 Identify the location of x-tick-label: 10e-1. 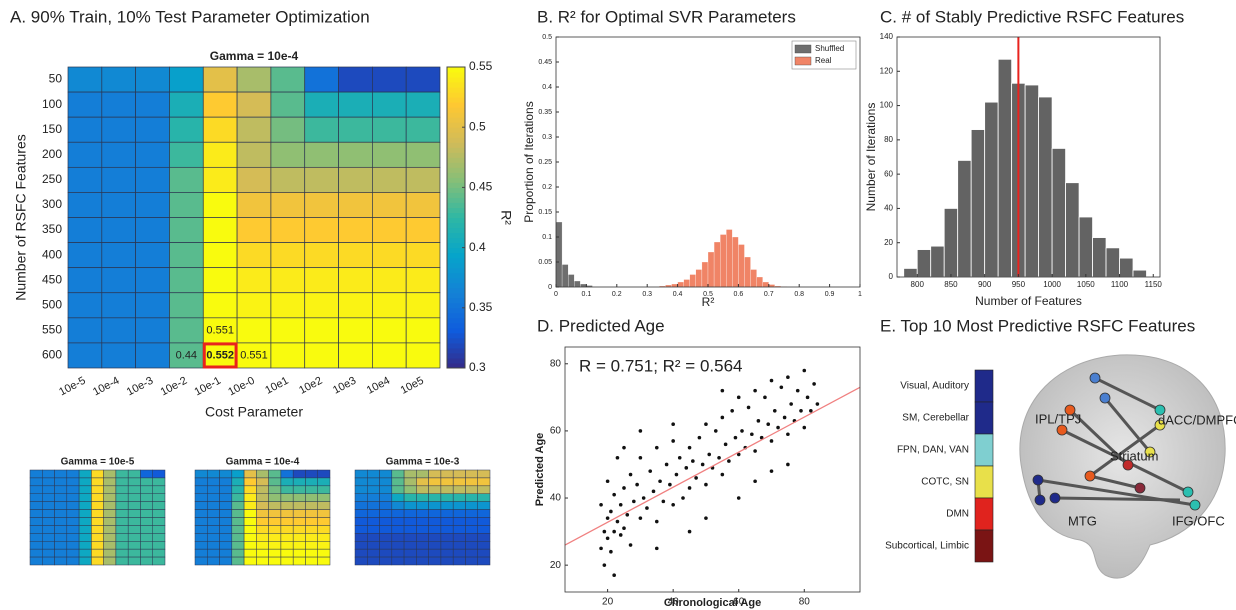
(207, 387).